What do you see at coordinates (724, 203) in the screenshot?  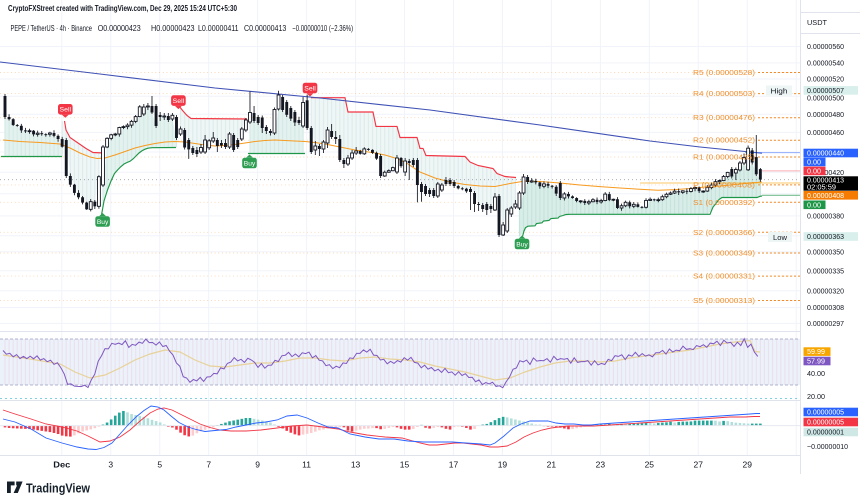 I see `svg-text: S1 (0.00000392)` at bounding box center [724, 203].